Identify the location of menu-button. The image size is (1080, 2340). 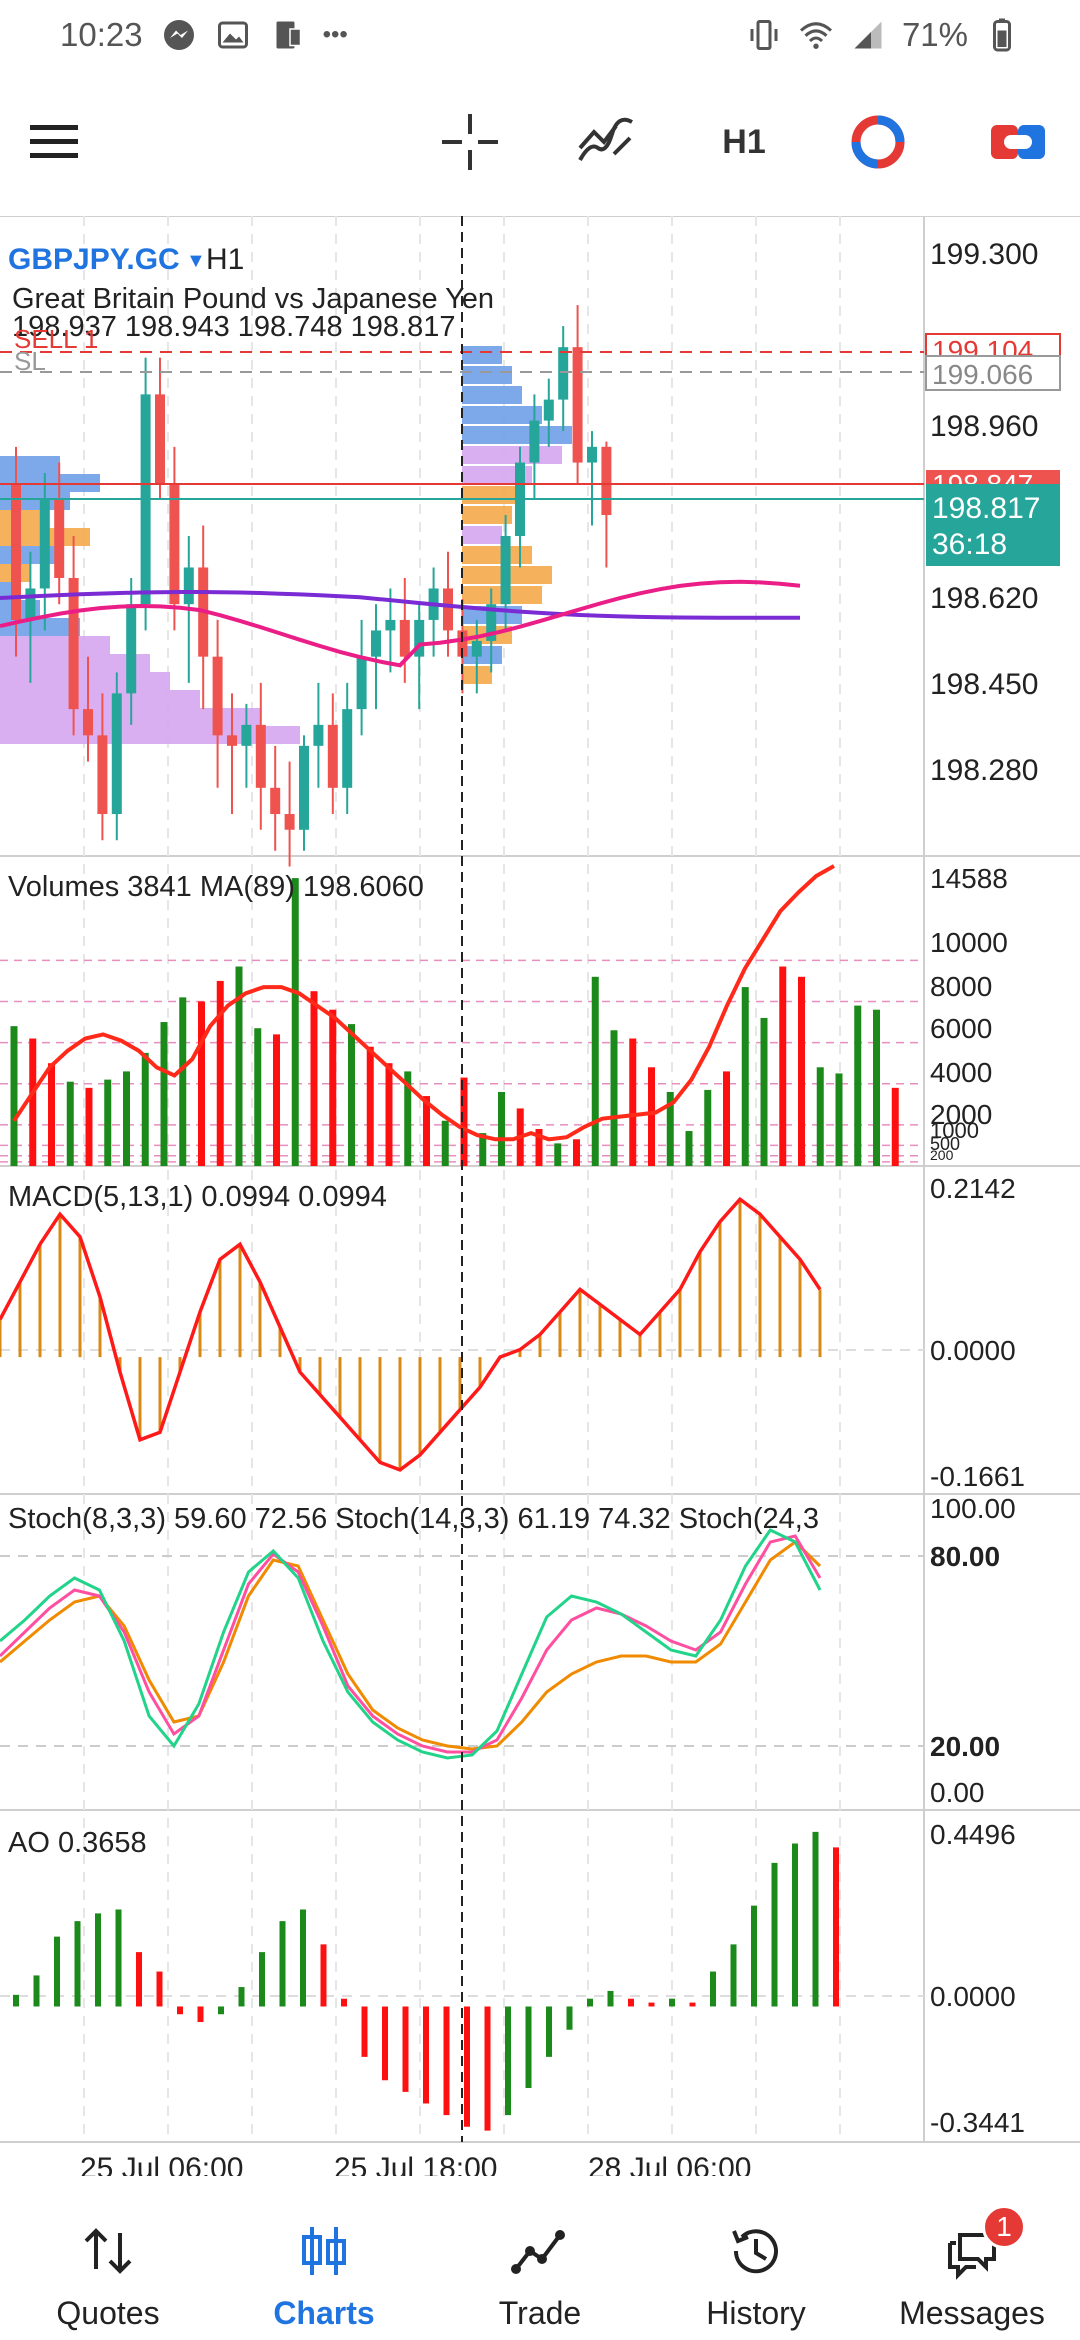
(54, 142).